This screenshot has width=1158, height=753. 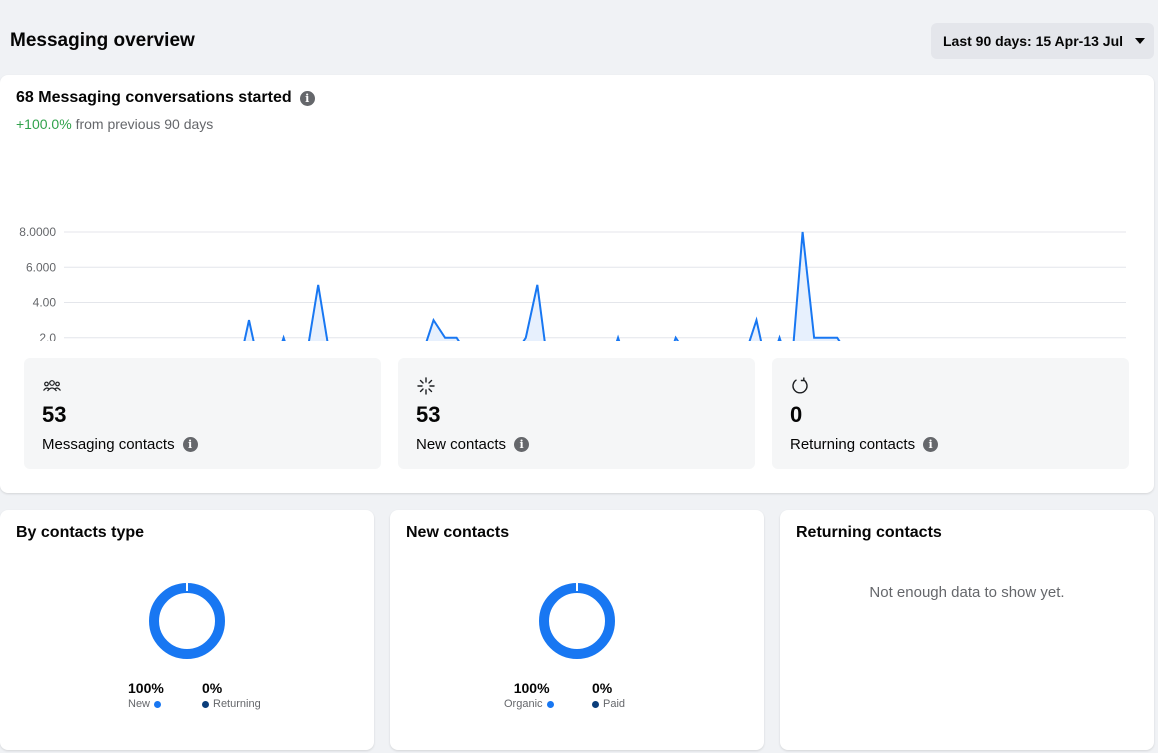 What do you see at coordinates (139, 704) in the screenshot?
I see `legend-label: New` at bounding box center [139, 704].